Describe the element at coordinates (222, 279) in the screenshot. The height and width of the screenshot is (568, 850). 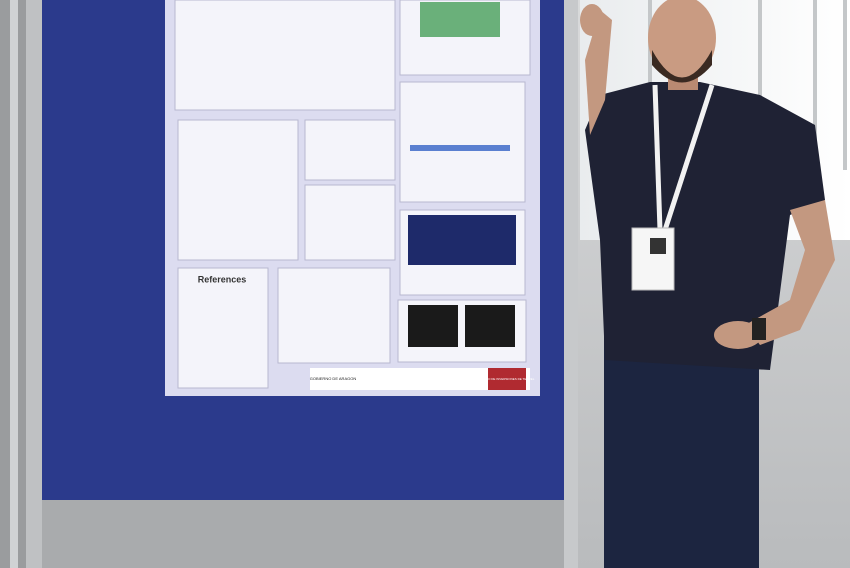
I see `poster-heading: References` at that location.